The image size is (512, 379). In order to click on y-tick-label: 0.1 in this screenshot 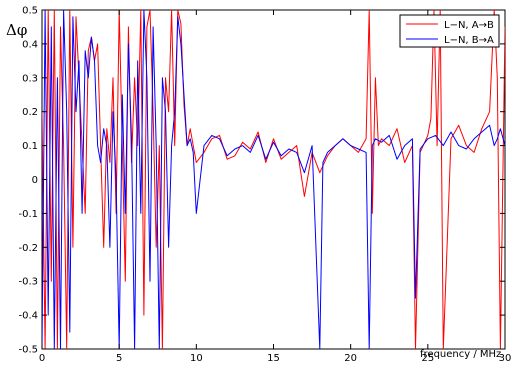, I will do `click(30, 146)`.